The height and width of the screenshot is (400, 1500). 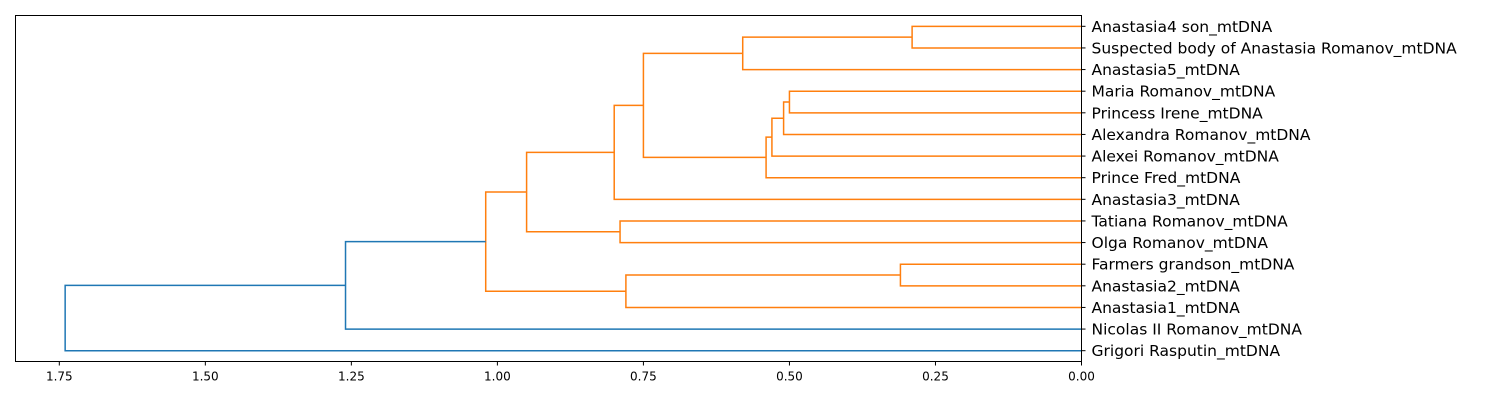 What do you see at coordinates (1180, 243) in the screenshot?
I see `leaf-label: Olga Romanov_mtDNA` at bounding box center [1180, 243].